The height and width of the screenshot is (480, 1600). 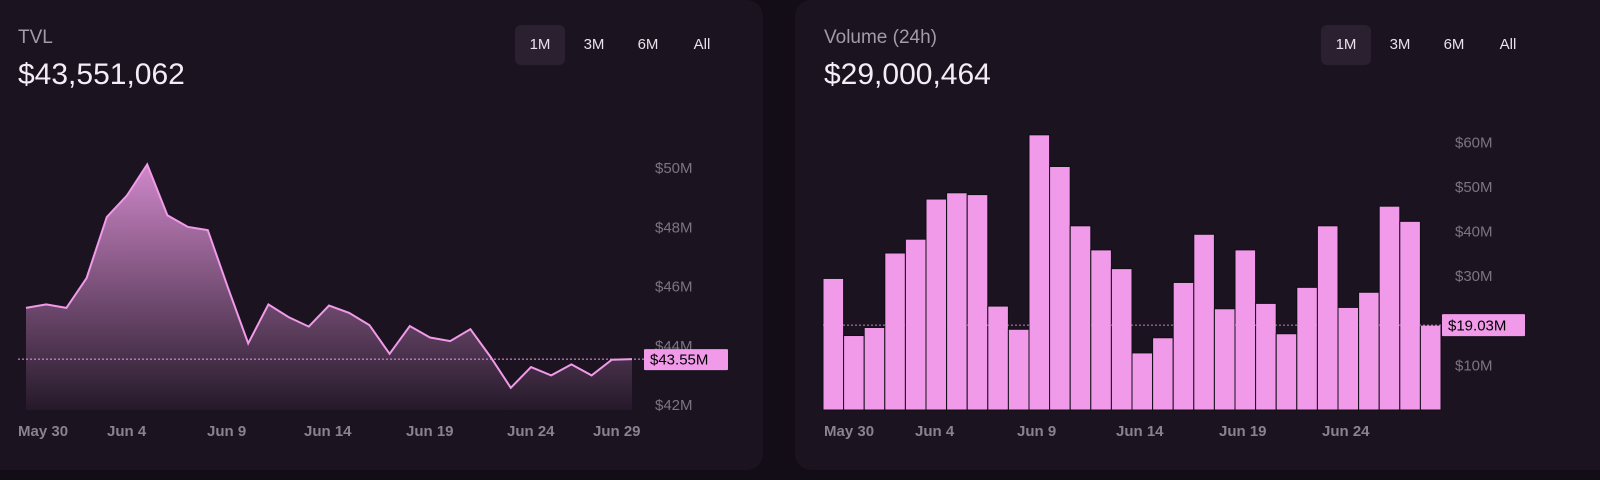 What do you see at coordinates (679, 360) in the screenshot?
I see `current-value-label: $43.55M` at bounding box center [679, 360].